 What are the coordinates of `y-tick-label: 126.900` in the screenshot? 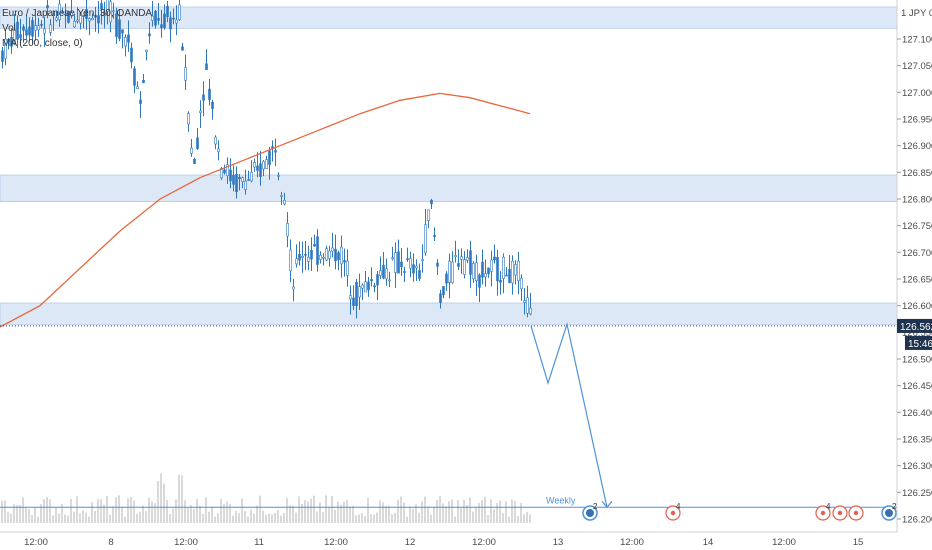 It's located at (917, 146).